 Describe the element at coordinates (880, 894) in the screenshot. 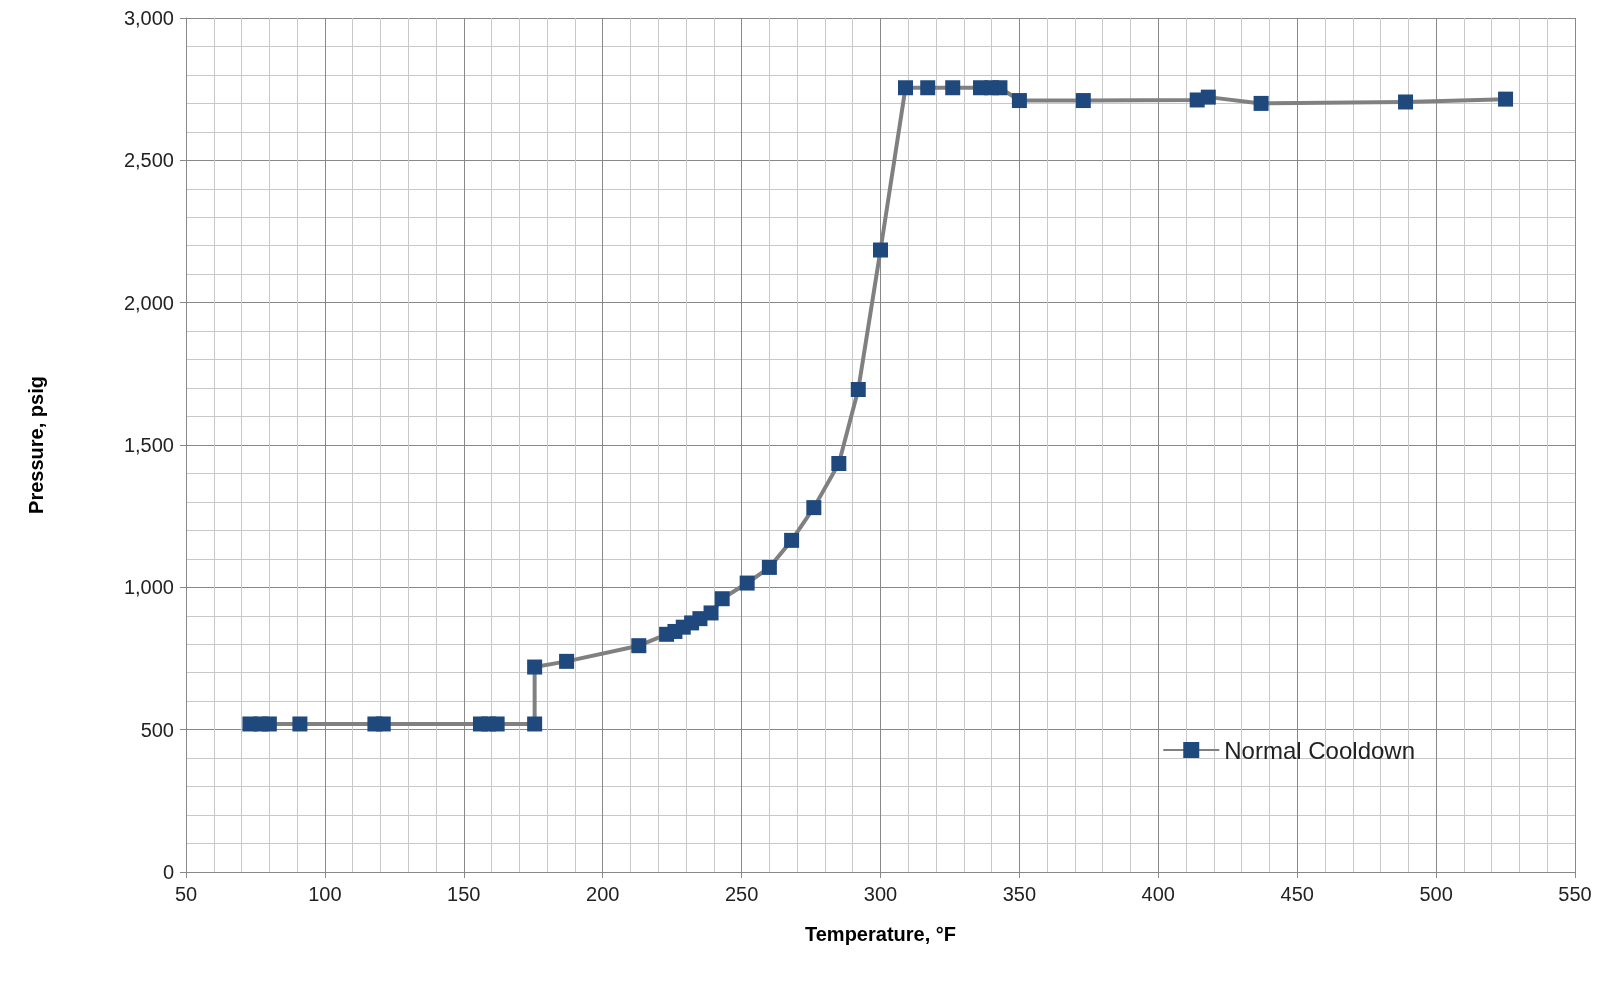

I see `x-tick-label: 300` at that location.